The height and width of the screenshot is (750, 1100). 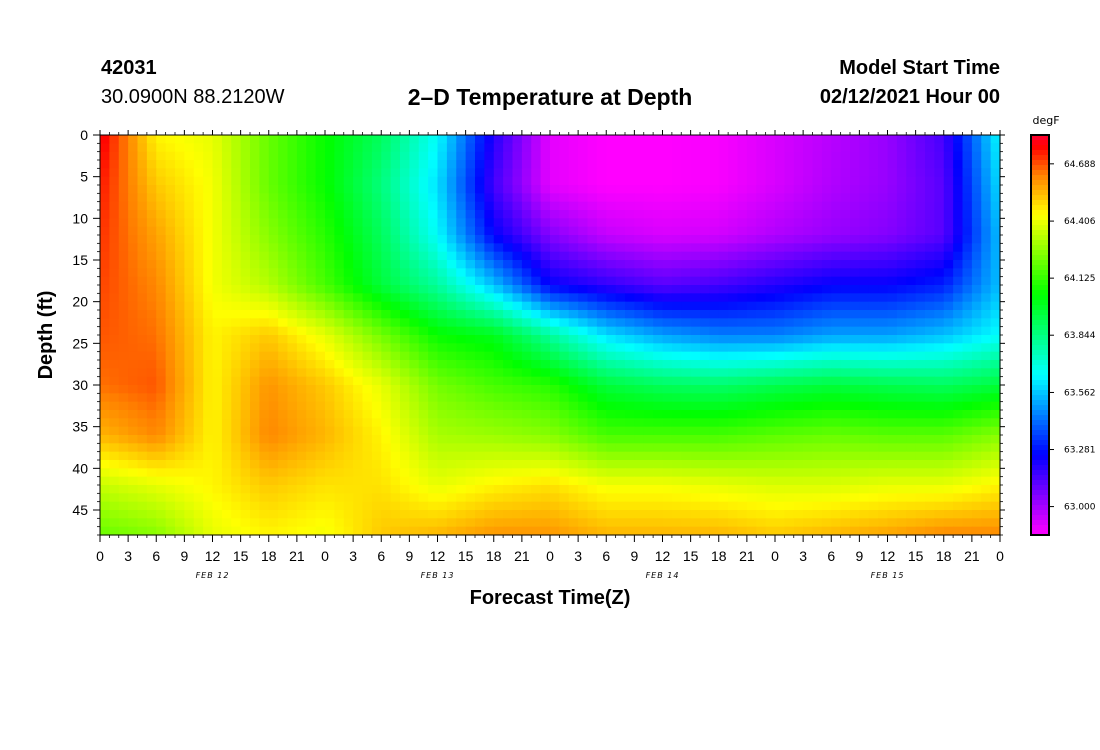 What do you see at coordinates (578, 556) in the screenshot?
I see `x-tick-label: 3` at bounding box center [578, 556].